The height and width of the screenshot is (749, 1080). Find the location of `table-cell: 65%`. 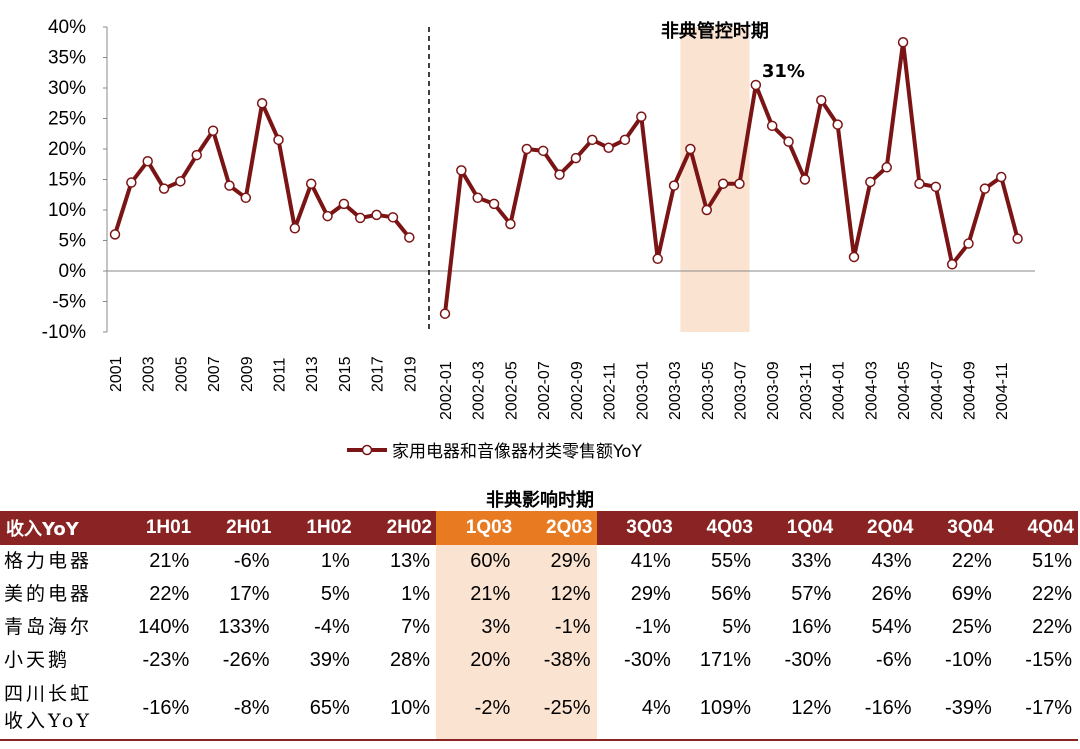

table-cell: 65% is located at coordinates (315, 709).